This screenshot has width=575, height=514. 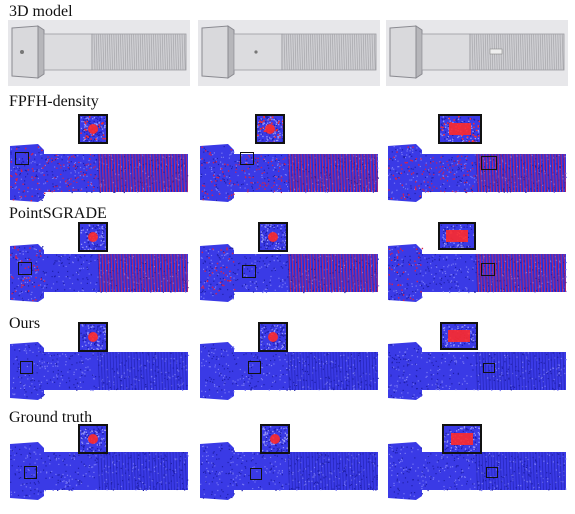 I want to click on row-title: Ground truth, so click(x=51, y=417).